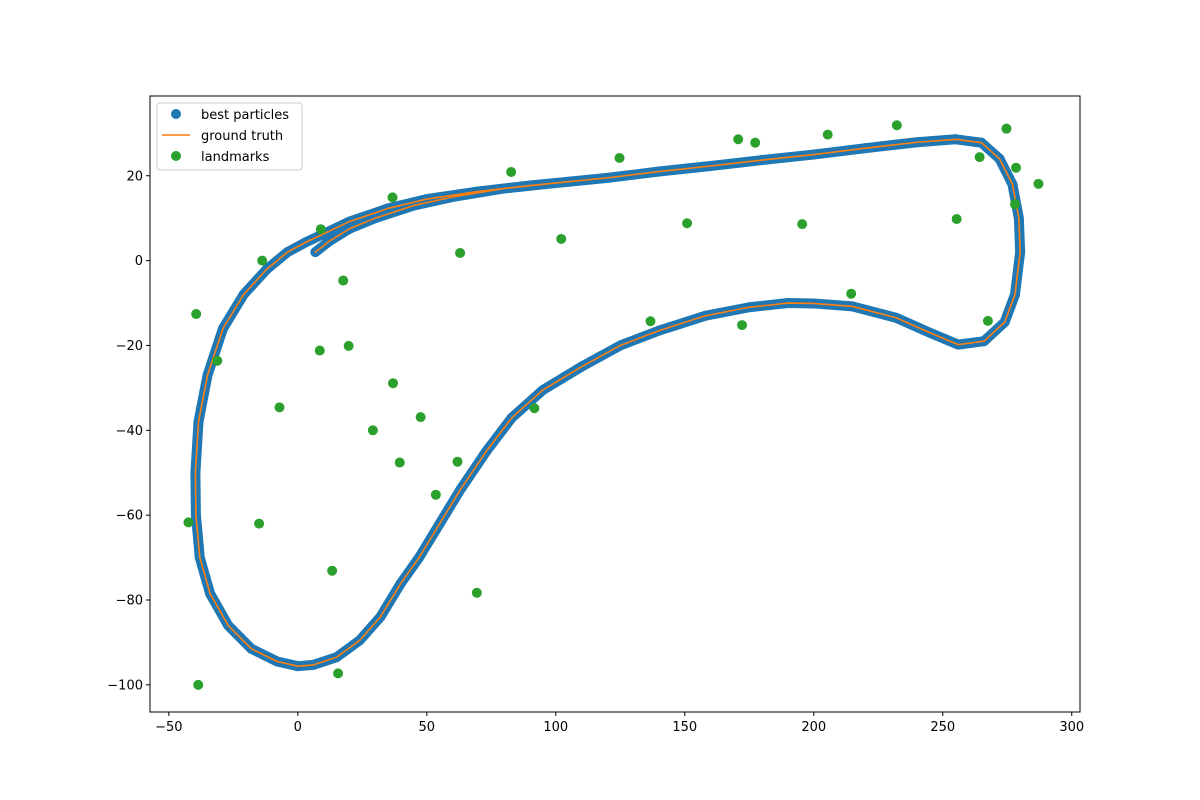 The image size is (1200, 800). I want to click on legend-box, so click(229, 136).